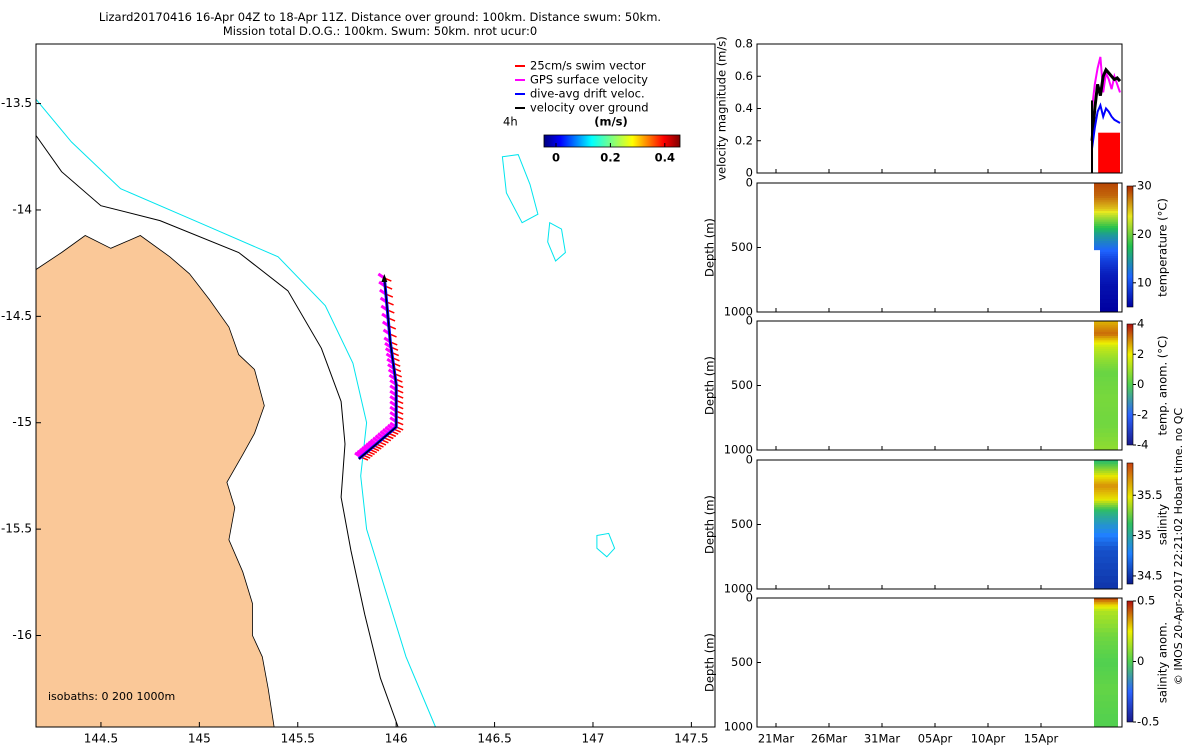 The image size is (1200, 750). What do you see at coordinates (377, 368) in the screenshot?
I see `velocity-over-ground-track` at bounding box center [377, 368].